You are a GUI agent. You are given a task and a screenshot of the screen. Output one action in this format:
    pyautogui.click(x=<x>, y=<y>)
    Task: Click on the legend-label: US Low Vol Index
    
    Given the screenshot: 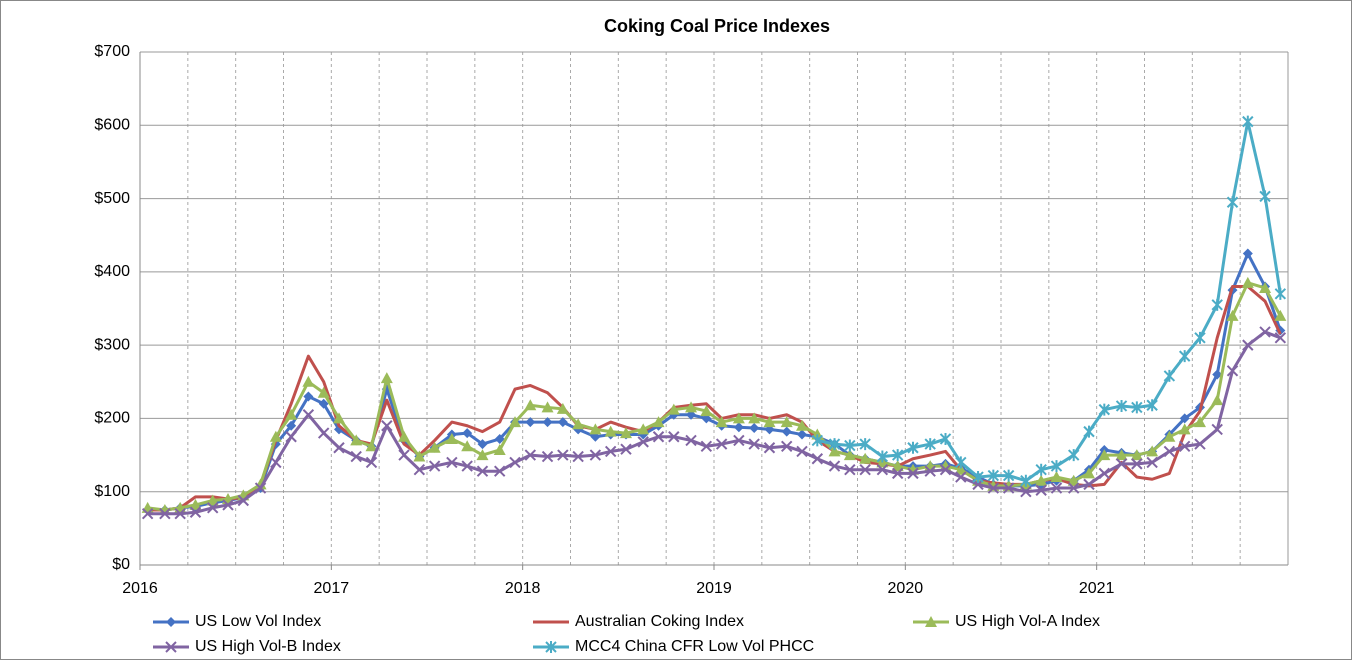 What is the action you would take?
    pyautogui.click(x=258, y=621)
    